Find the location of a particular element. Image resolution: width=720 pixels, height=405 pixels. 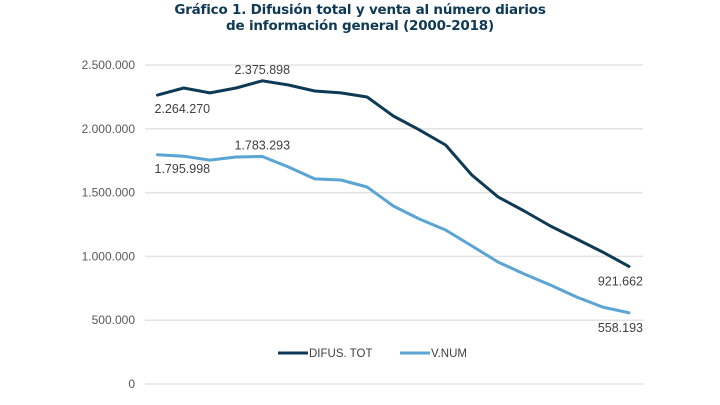

y-tick-label: 500.000 is located at coordinates (114, 320).